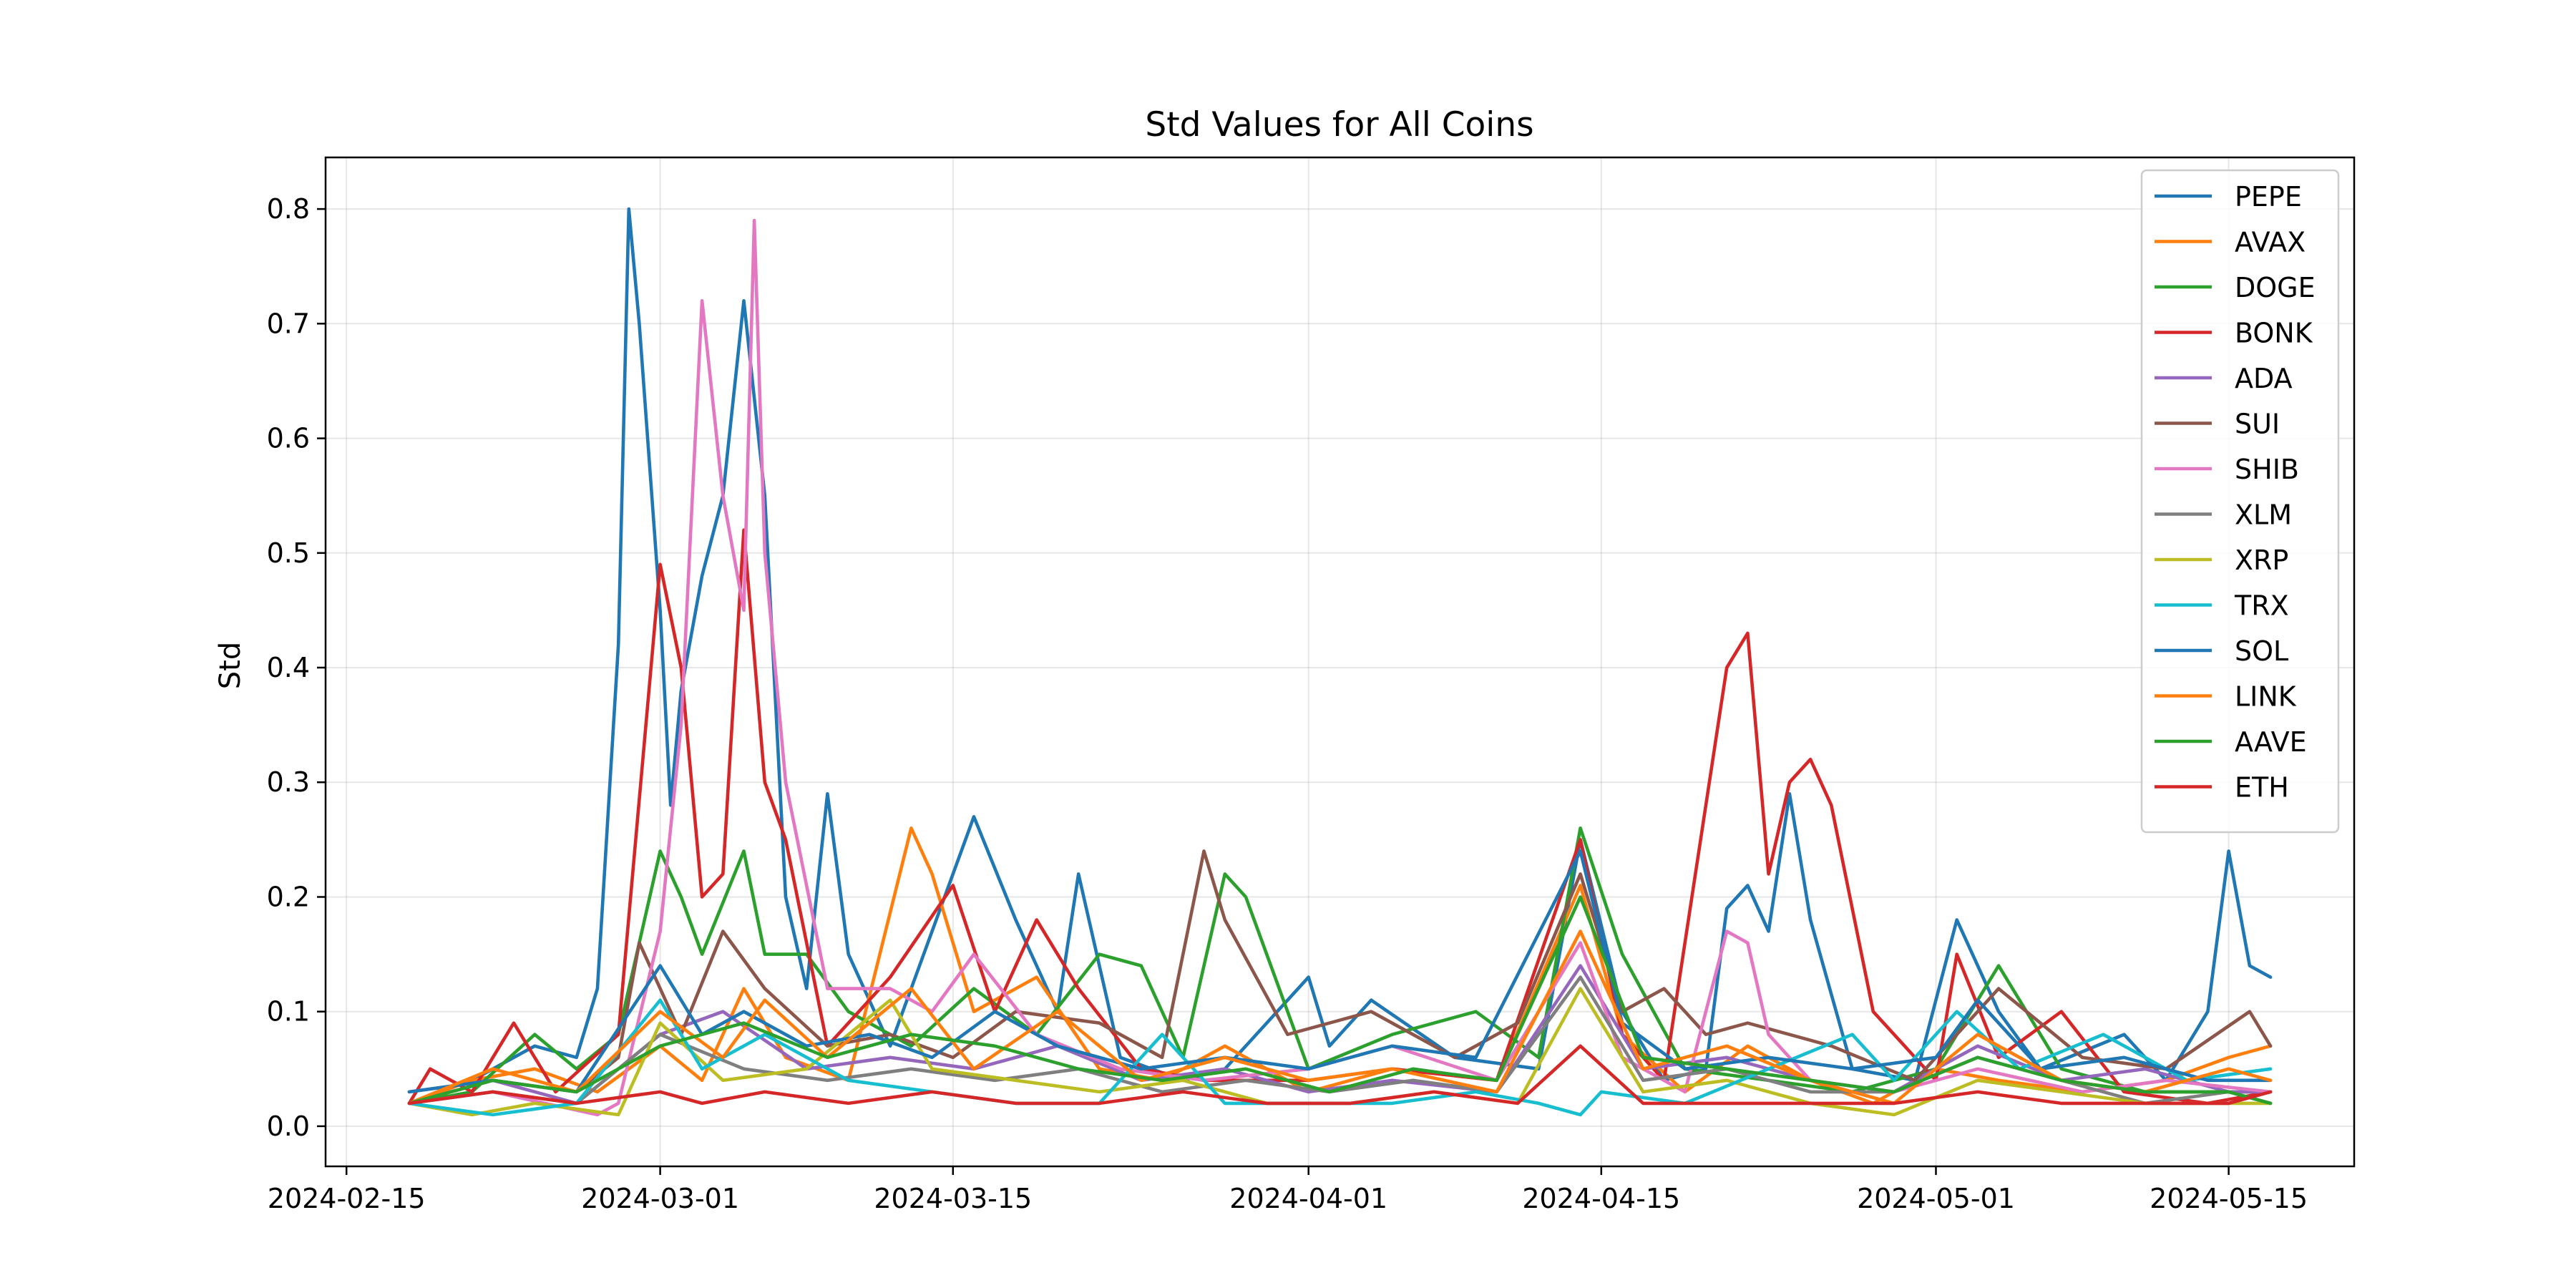 The height and width of the screenshot is (1288, 2576). What do you see at coordinates (2229, 1198) in the screenshot?
I see `x-tick-label: 2024-05-15` at bounding box center [2229, 1198].